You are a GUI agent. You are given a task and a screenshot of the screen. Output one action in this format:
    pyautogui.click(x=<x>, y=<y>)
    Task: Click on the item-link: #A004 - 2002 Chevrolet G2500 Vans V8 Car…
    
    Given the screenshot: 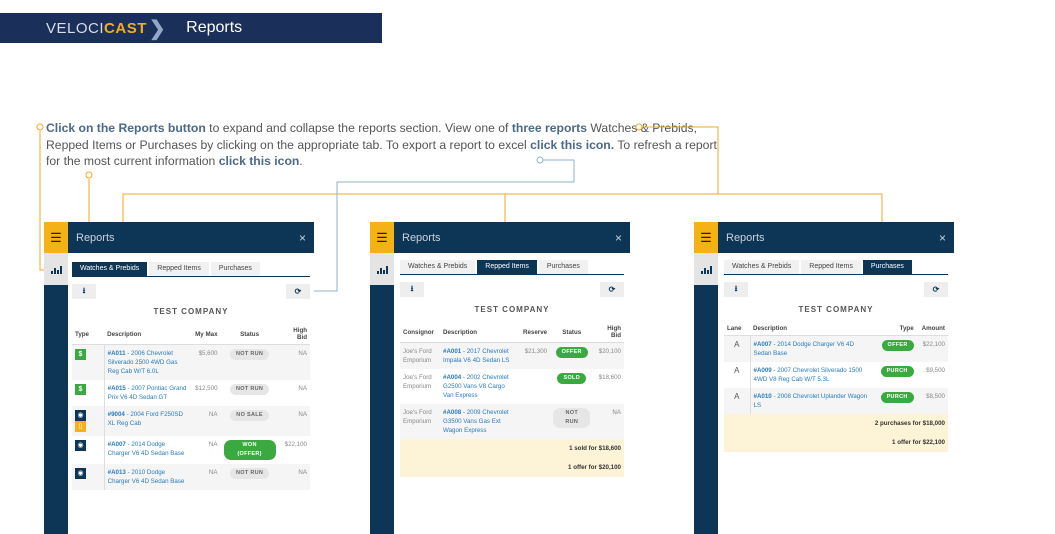 What is the action you would take?
    pyautogui.click(x=476, y=386)
    